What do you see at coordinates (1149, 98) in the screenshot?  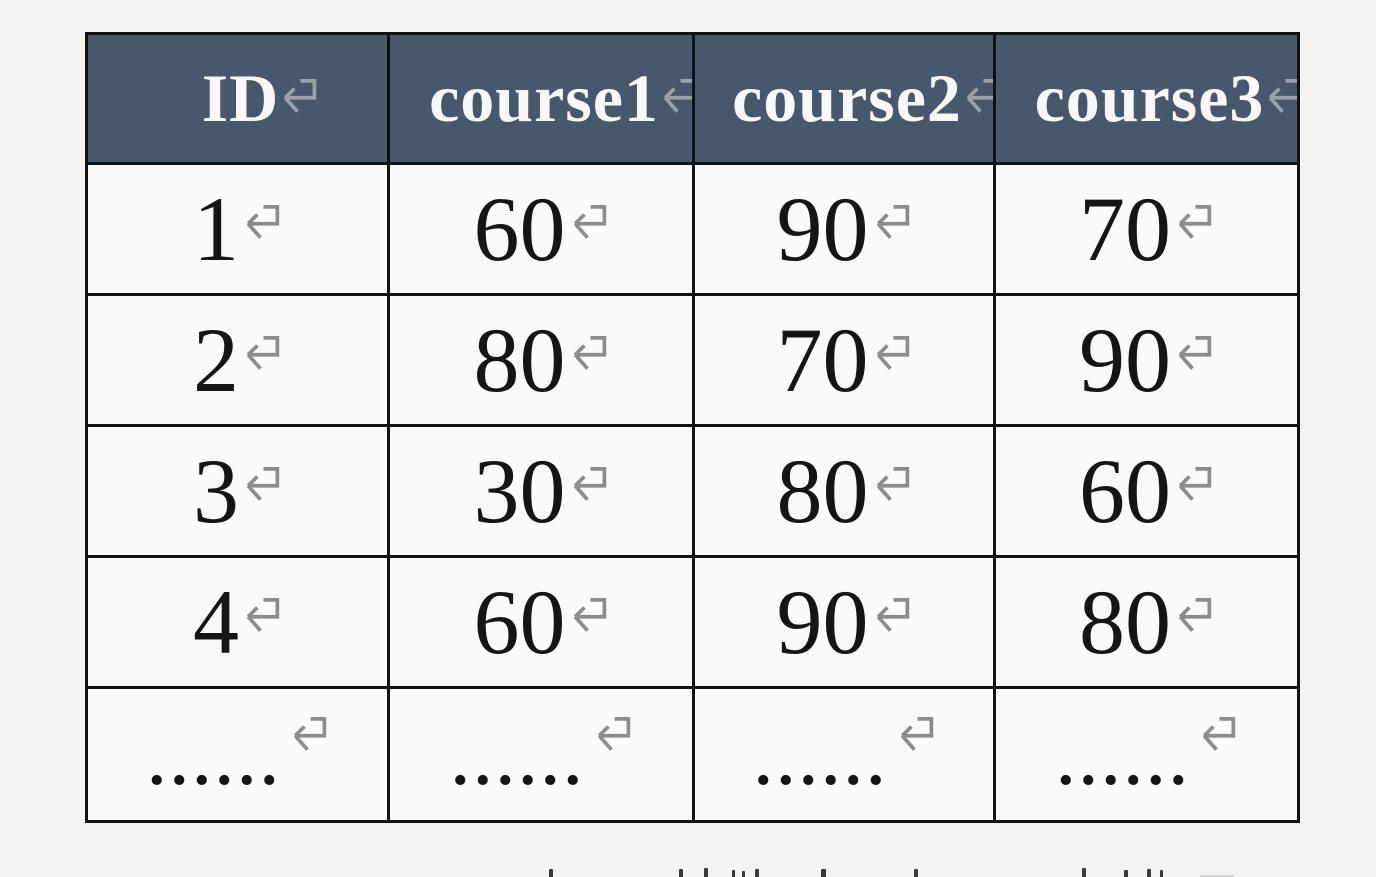 I see `header-label: course3` at bounding box center [1149, 98].